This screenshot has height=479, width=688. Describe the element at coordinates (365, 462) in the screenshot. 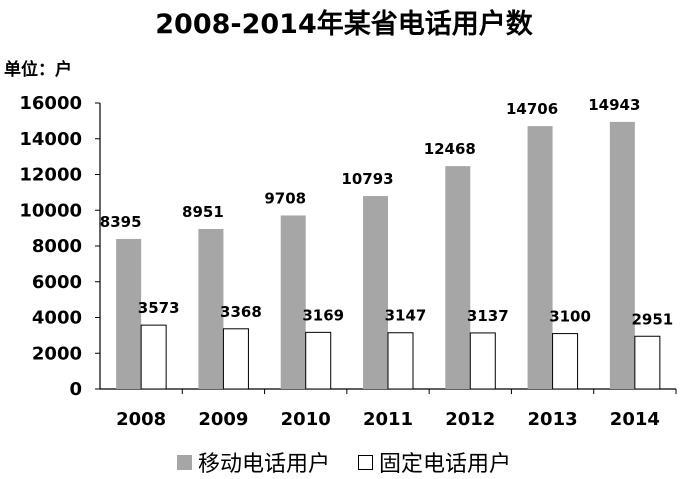

I see `legend-swatch-landline` at that location.